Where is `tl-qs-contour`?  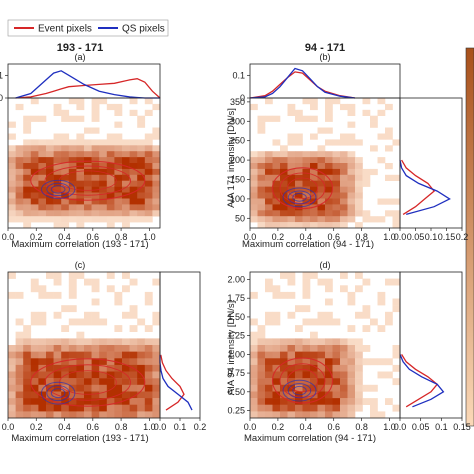 tl-qs-contour is located at coordinates (58, 189).